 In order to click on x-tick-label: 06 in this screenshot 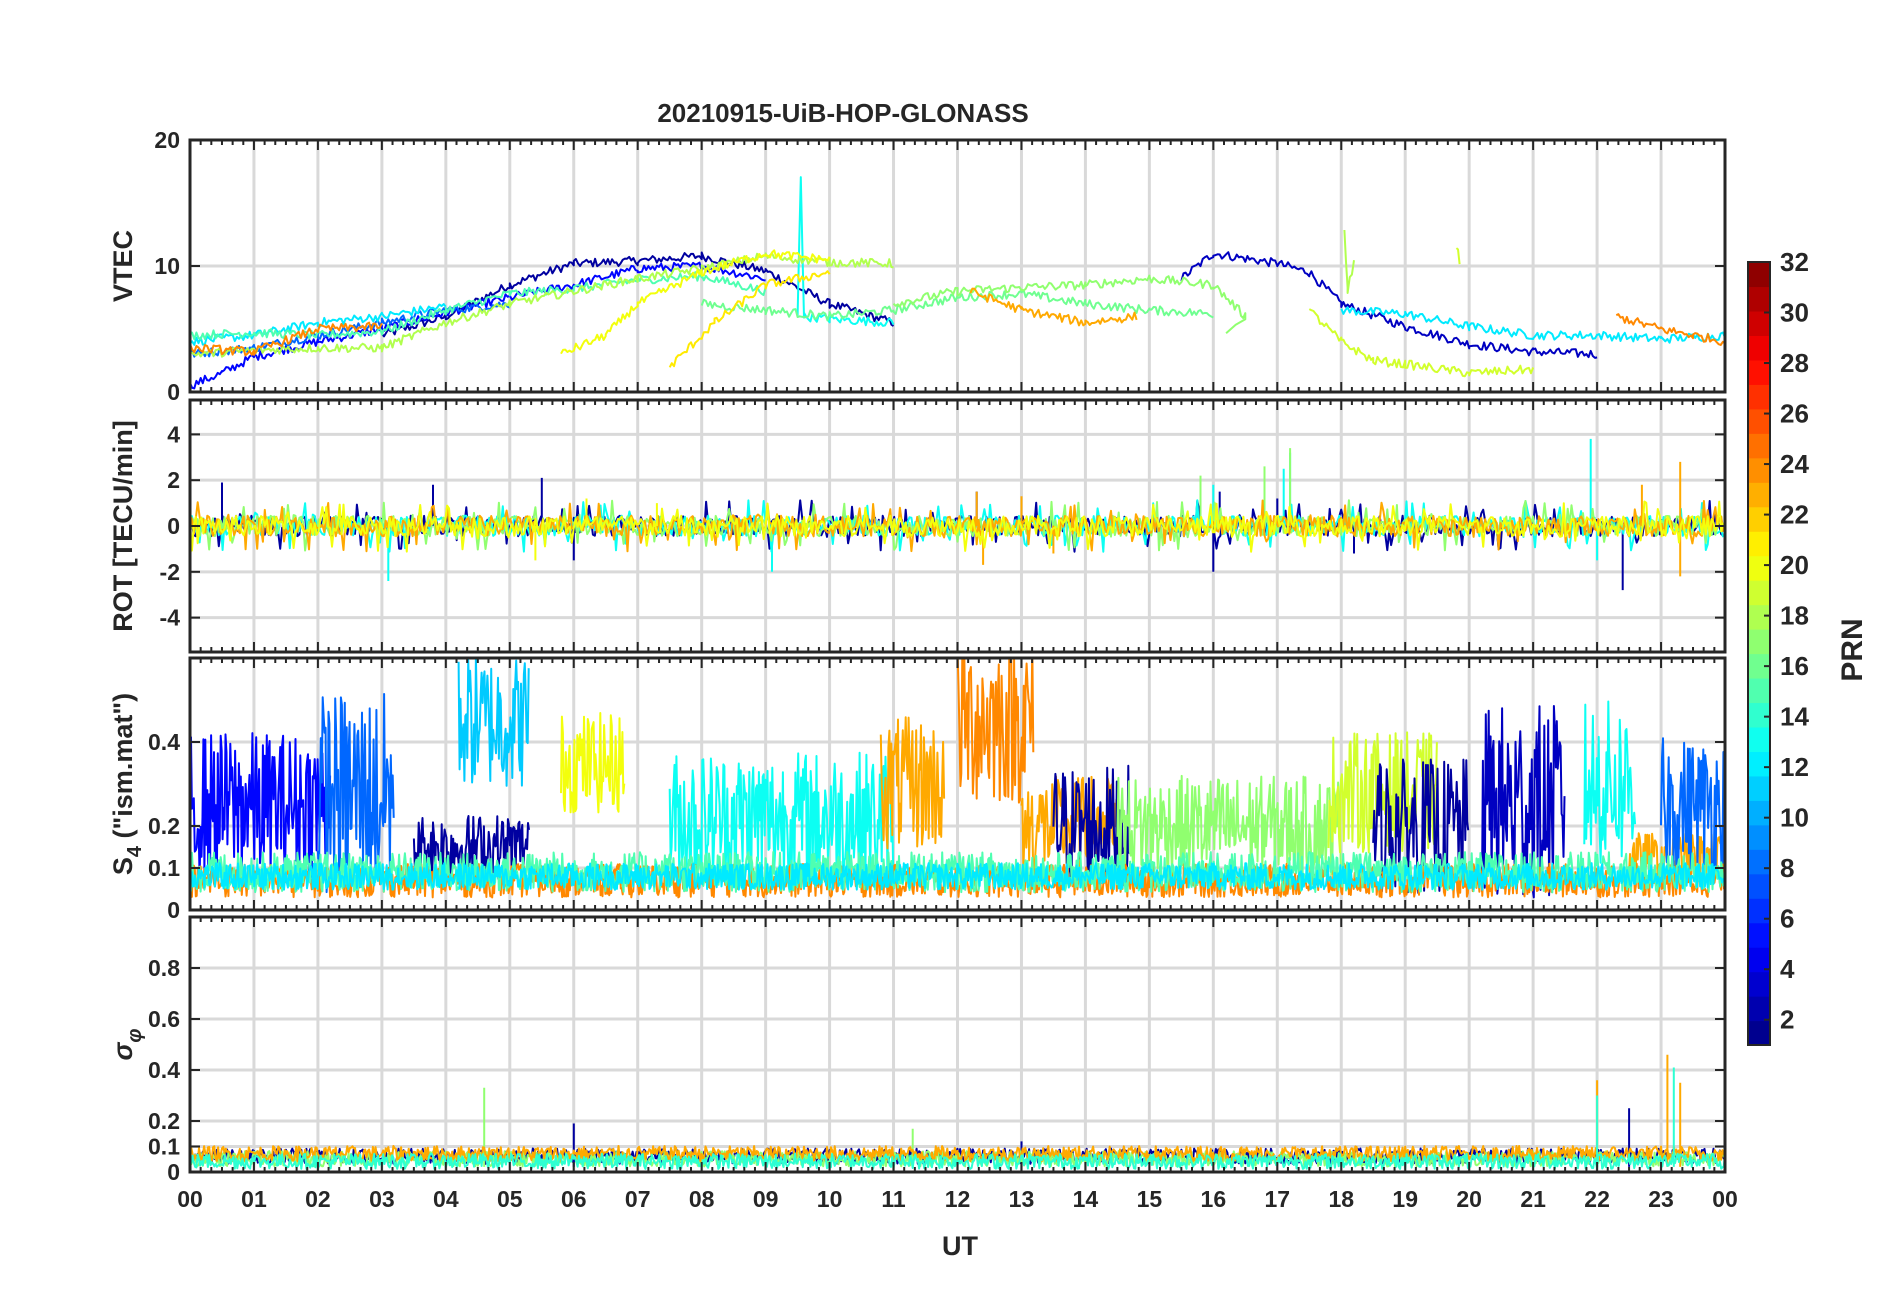, I will do `click(574, 1199)`.